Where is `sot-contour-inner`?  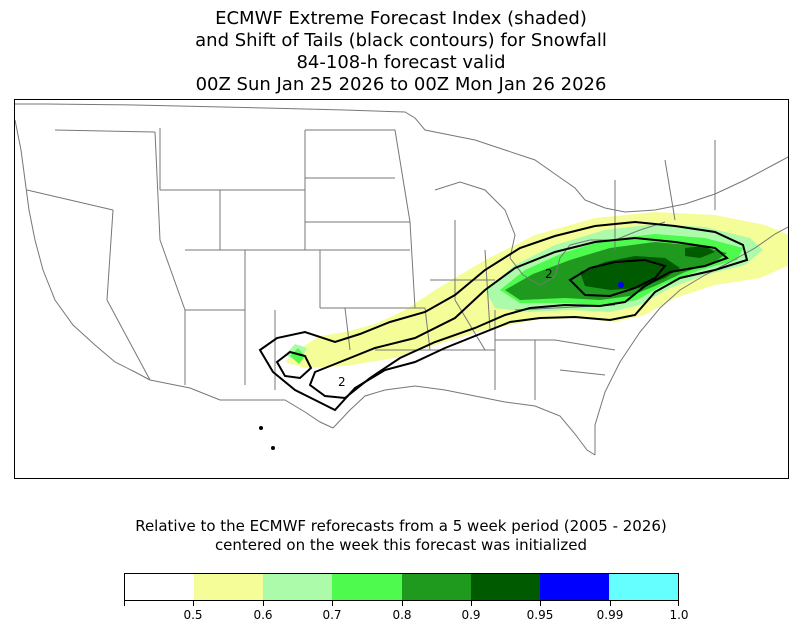 sot-contour-inner is located at coordinates (617, 278).